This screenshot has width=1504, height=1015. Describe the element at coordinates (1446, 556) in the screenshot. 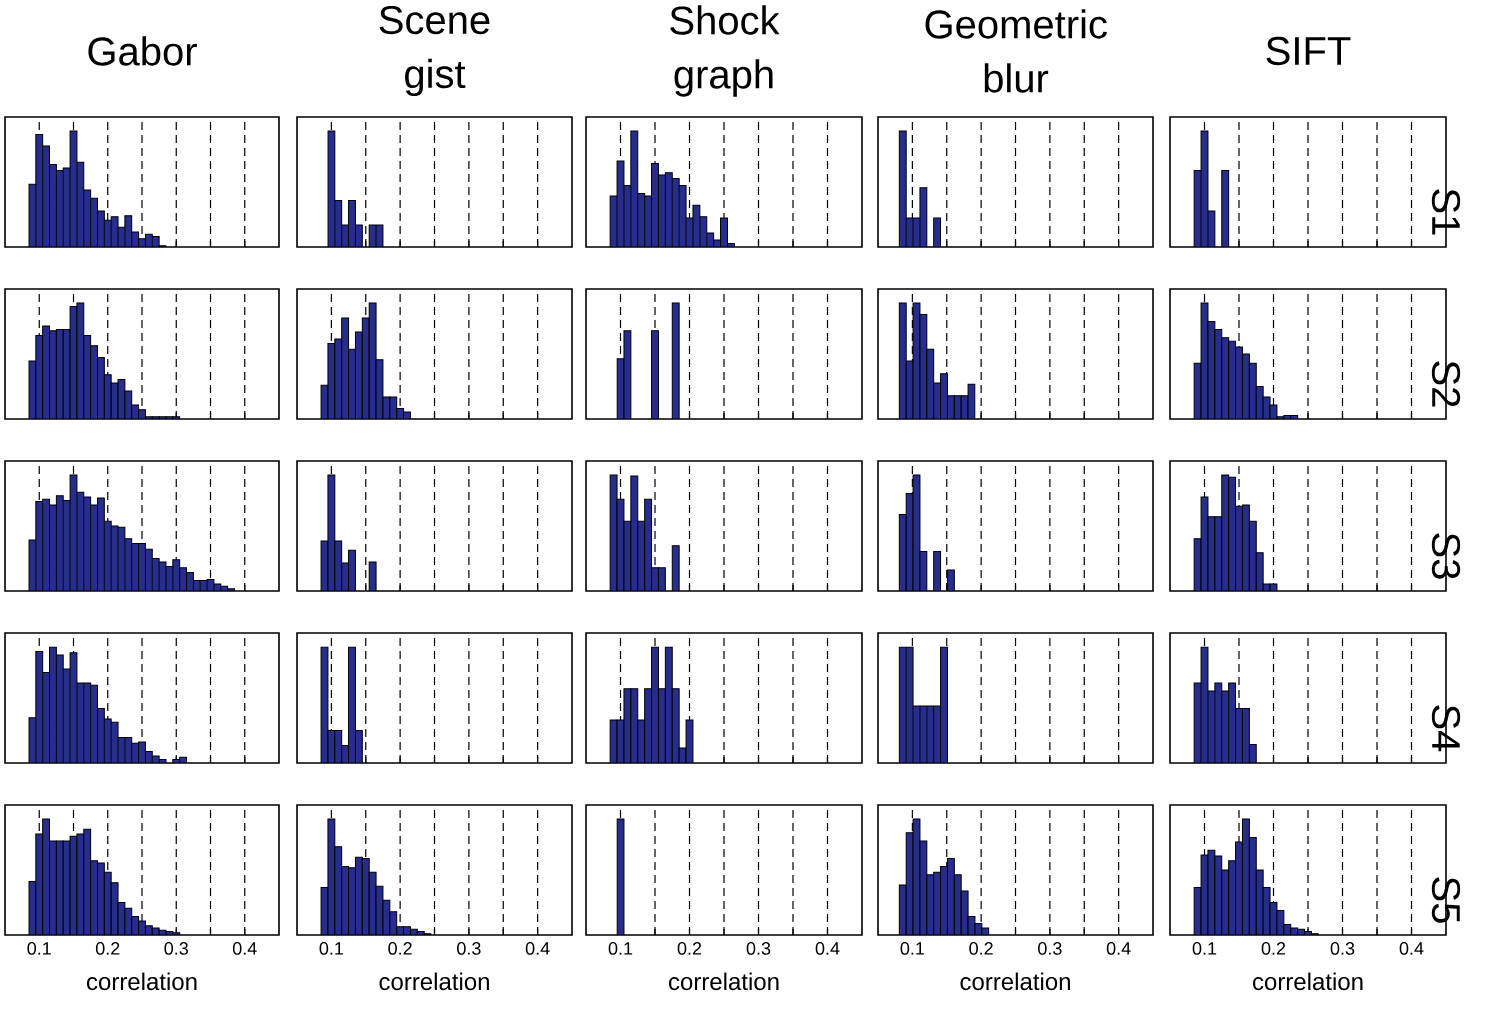

I see `y2-axis-title: S3` at that location.